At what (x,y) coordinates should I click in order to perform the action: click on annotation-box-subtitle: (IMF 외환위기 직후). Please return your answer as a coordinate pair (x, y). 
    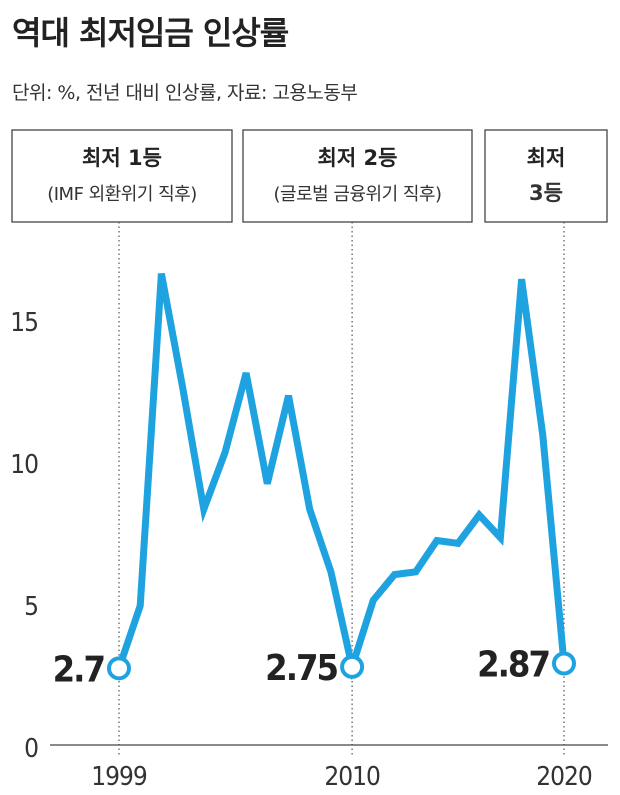
    Looking at the image, I should click on (122, 194).